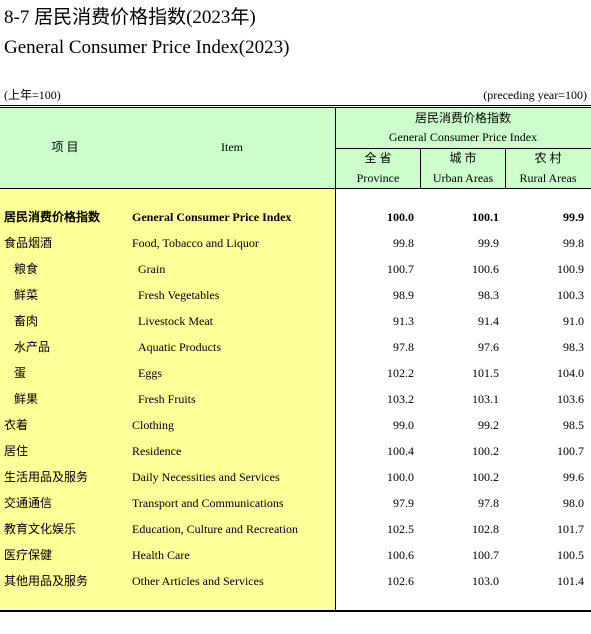 Image resolution: width=591 pixels, height=634 pixels. What do you see at coordinates (570, 555) in the screenshot?
I see `cell: 100.5` at bounding box center [570, 555].